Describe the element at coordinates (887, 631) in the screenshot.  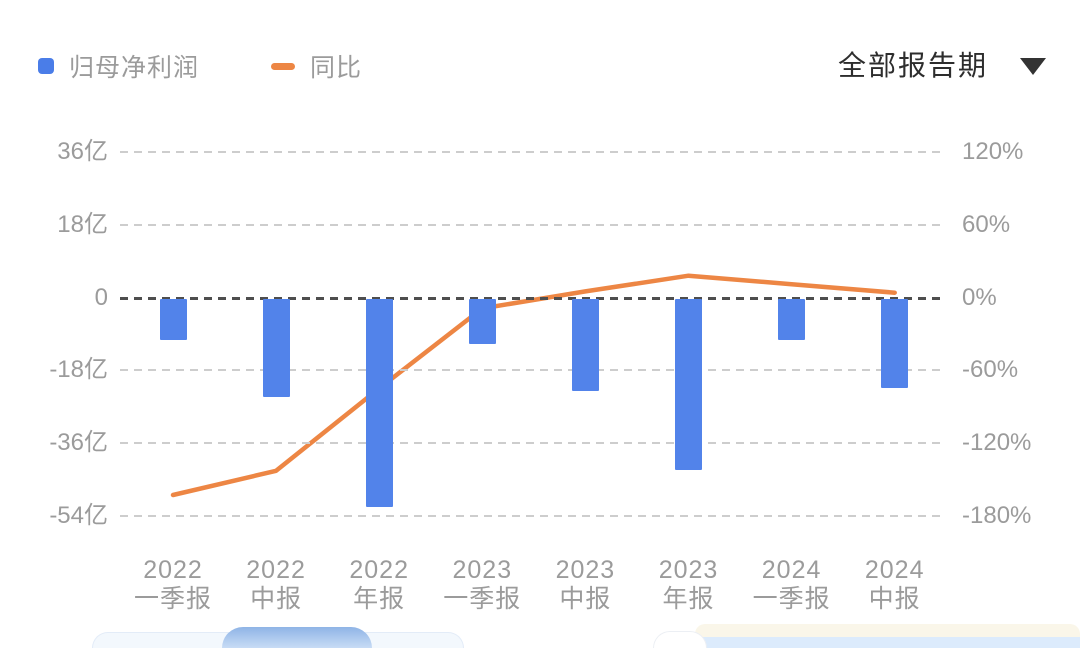
I see `bottom-peek-band` at that location.